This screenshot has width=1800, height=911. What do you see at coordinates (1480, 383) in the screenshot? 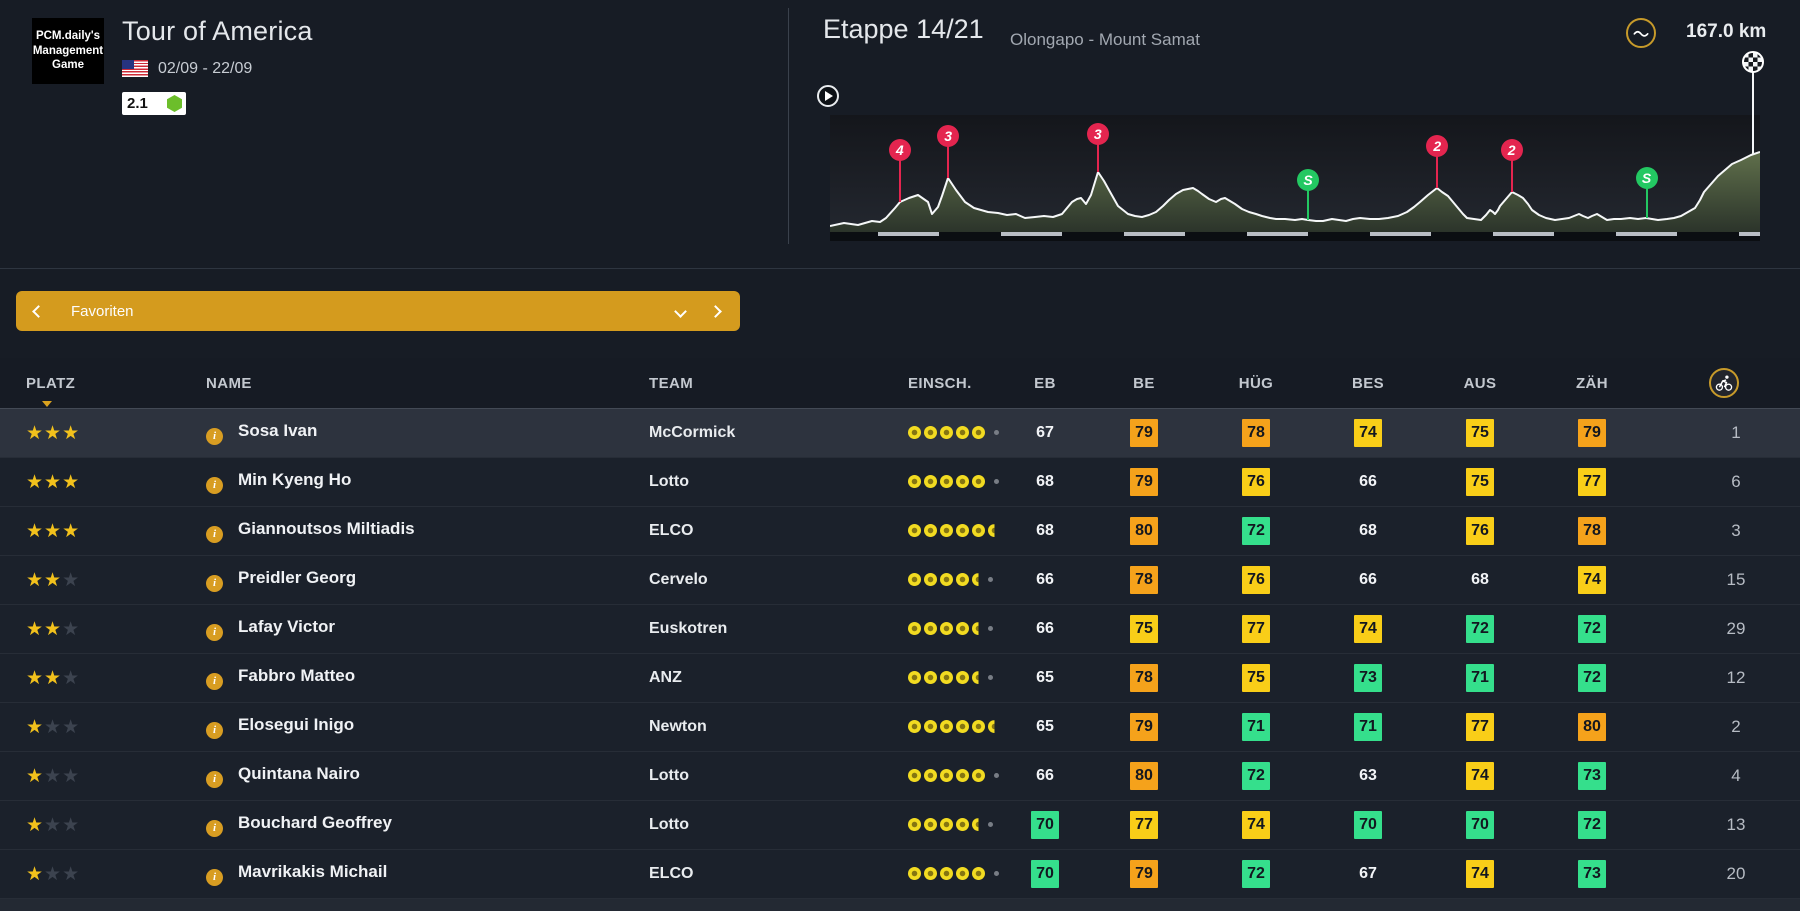
I see `column-aus: AUS` at bounding box center [1480, 383].